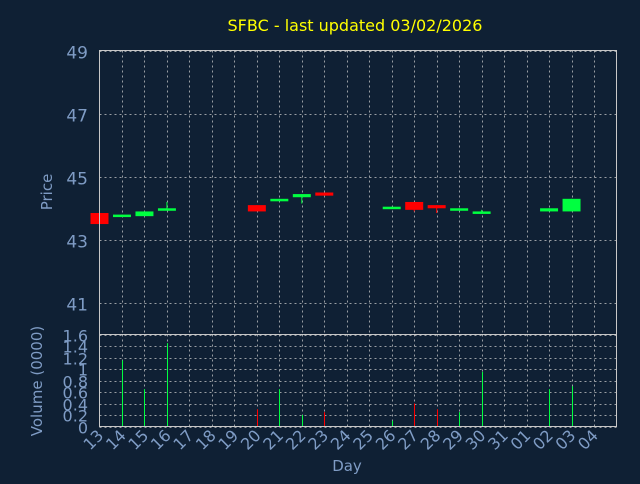 Image resolution: width=640 pixels, height=484 pixels. What do you see at coordinates (77, 54) in the screenshot?
I see `price-tick-label: 49` at bounding box center [77, 54].